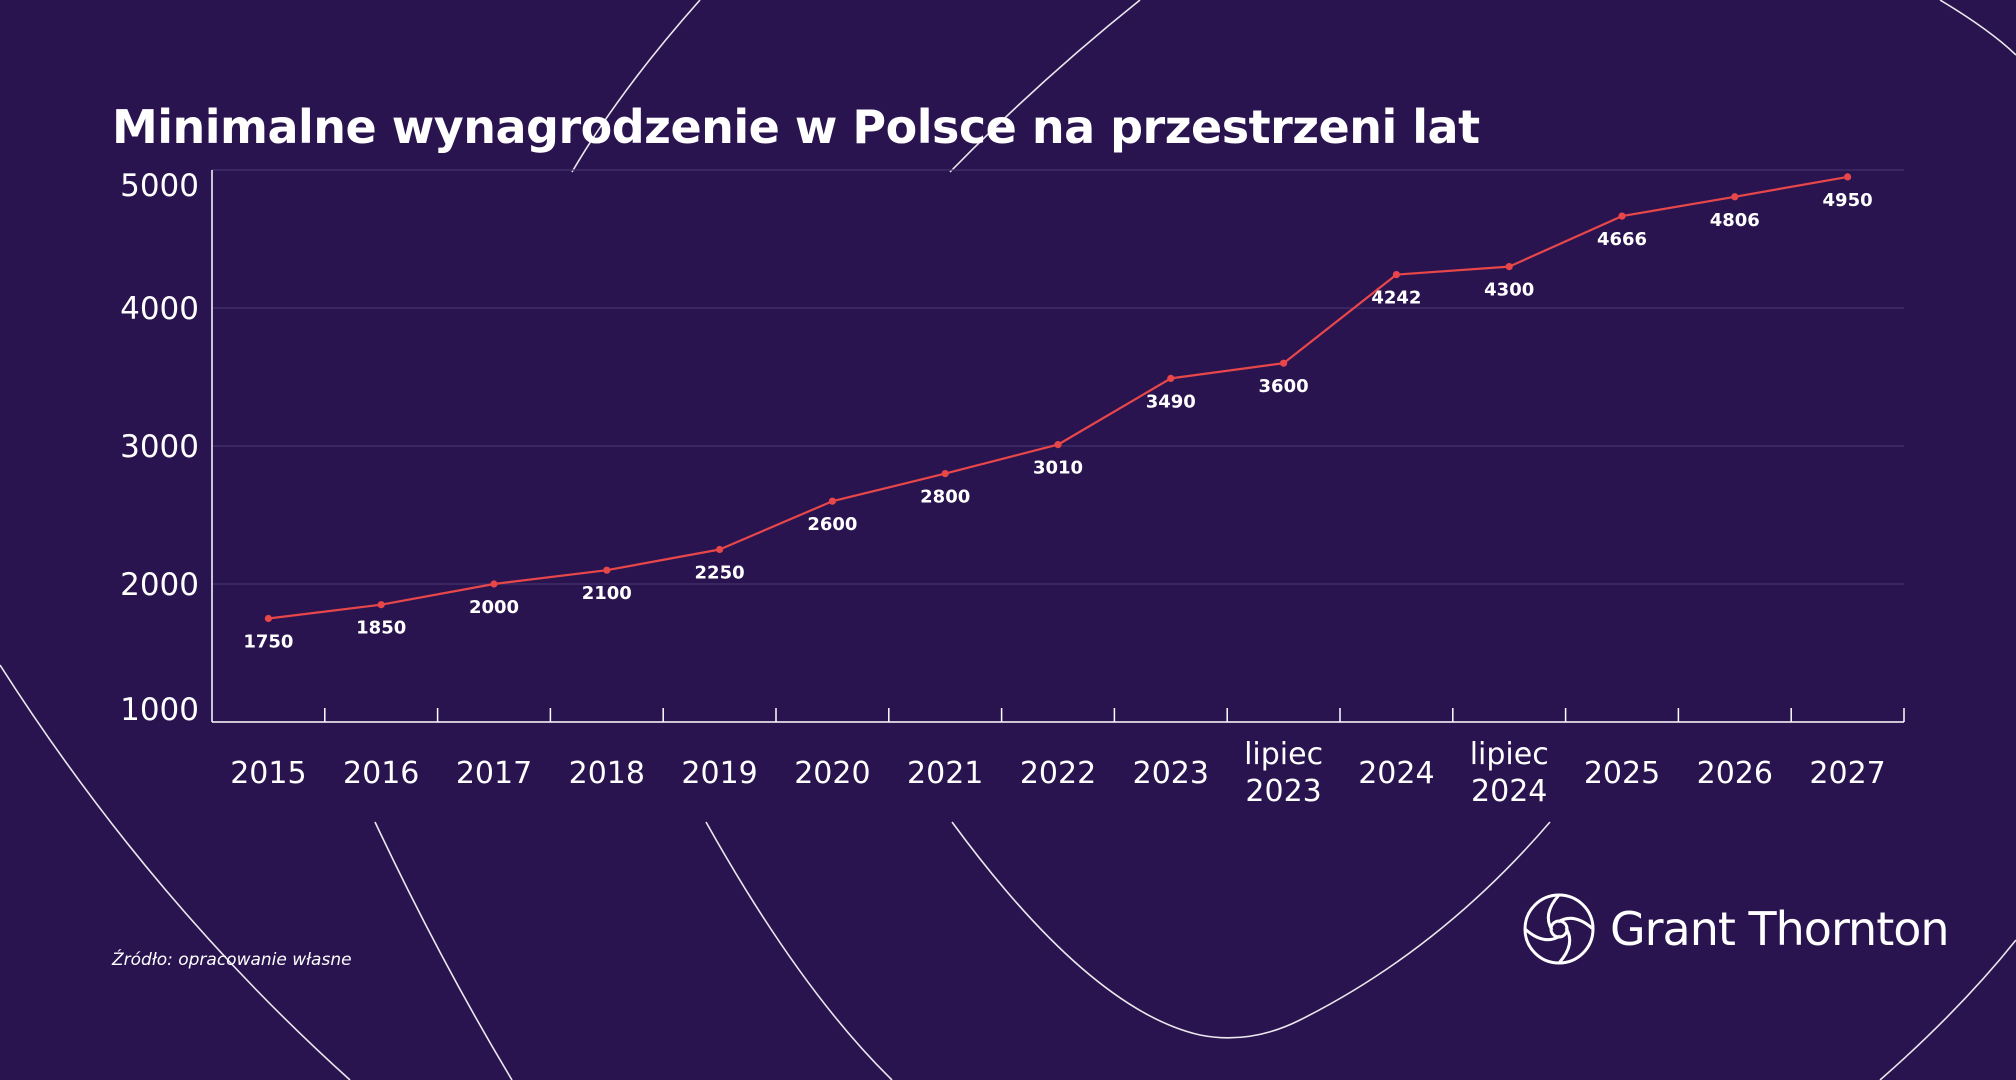 The height and width of the screenshot is (1080, 2016). What do you see at coordinates (1735, 220) in the screenshot?
I see `data-label: 4806` at bounding box center [1735, 220].